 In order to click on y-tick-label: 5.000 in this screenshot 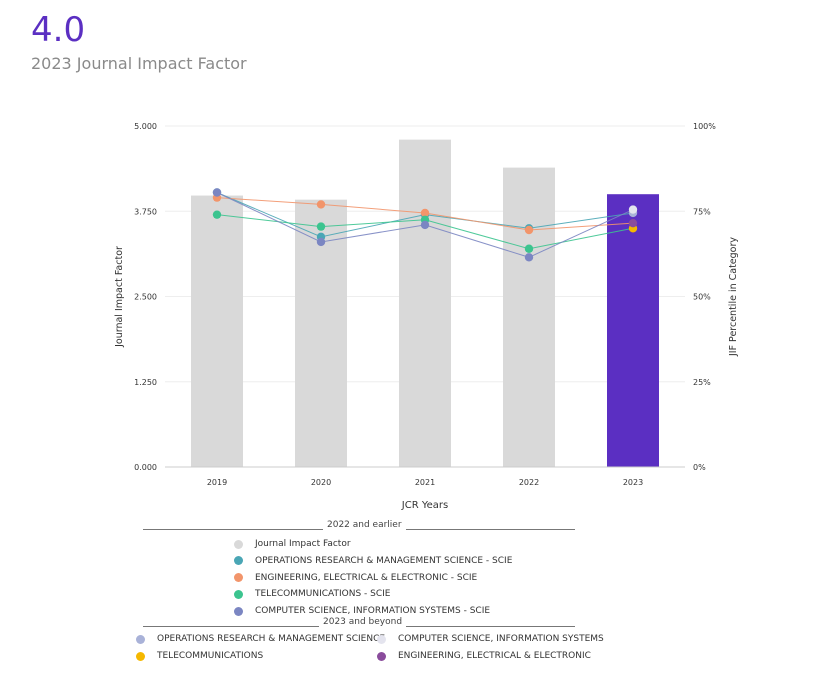, I will do `click(145, 126)`.